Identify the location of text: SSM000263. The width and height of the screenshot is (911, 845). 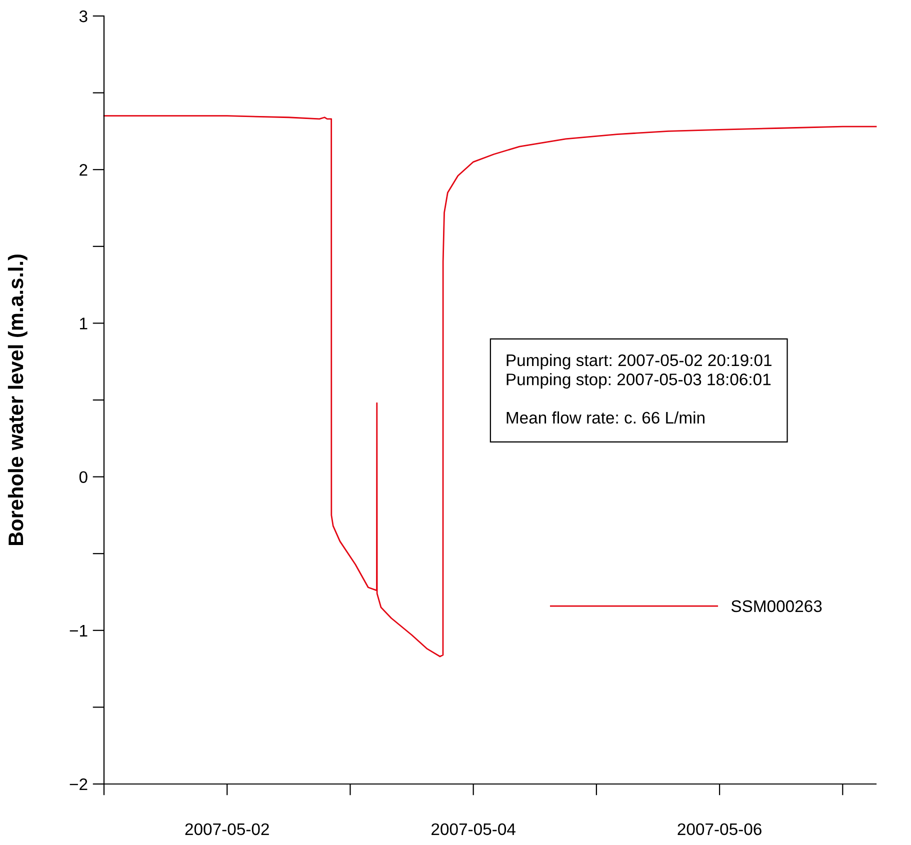
(776, 606).